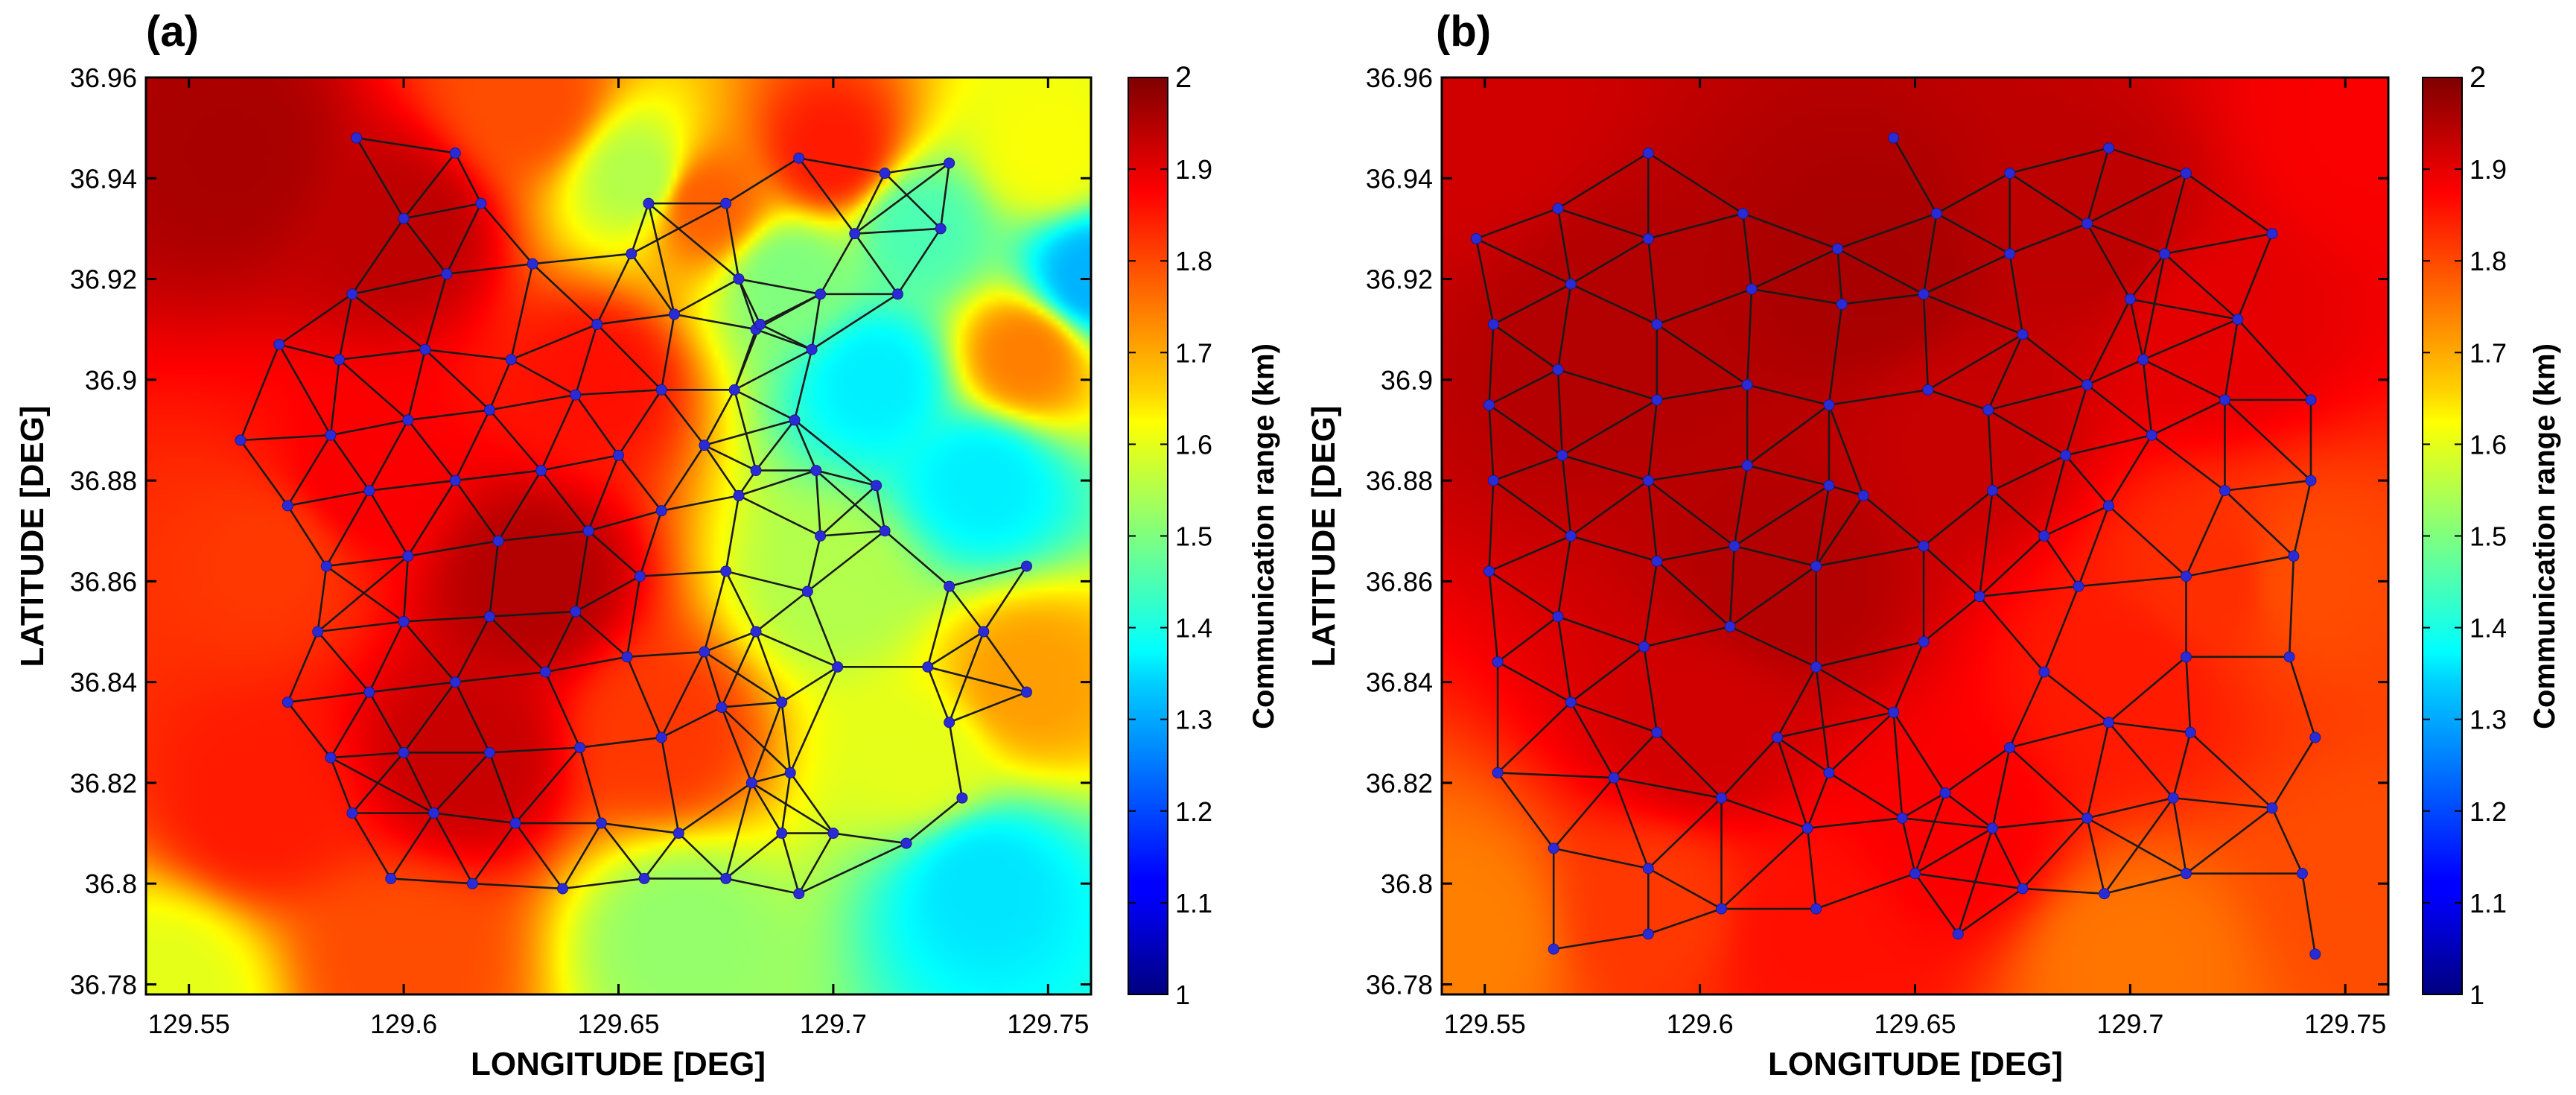  Describe the element at coordinates (618, 1024) in the screenshot. I see `x-tick-label: 129.65` at that location.